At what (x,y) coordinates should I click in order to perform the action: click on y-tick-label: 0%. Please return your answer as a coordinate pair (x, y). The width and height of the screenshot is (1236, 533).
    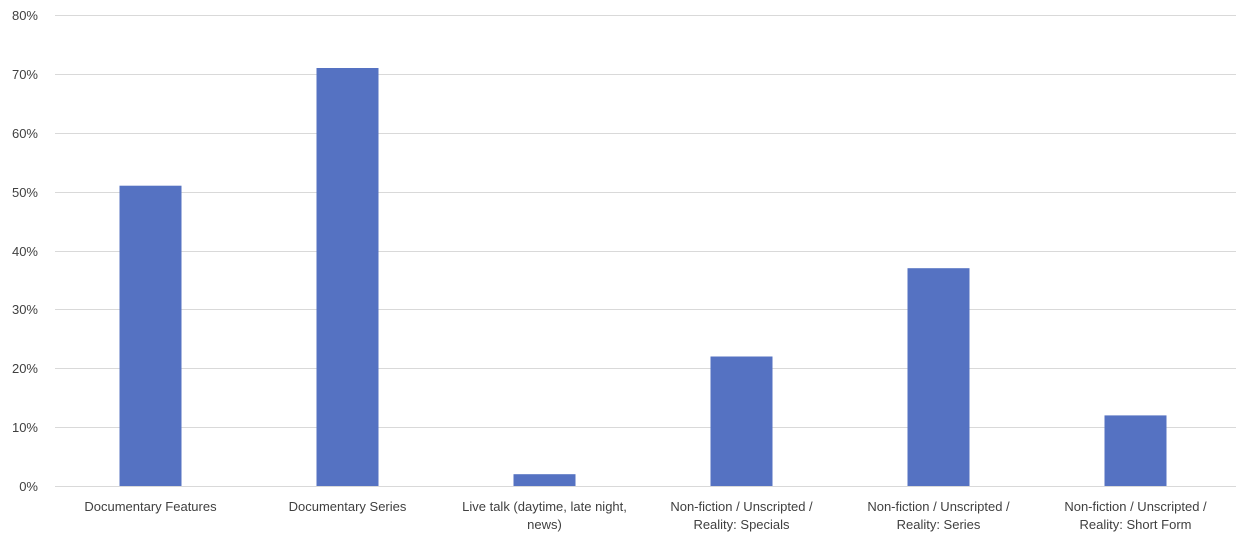
    Looking at the image, I should click on (28, 486).